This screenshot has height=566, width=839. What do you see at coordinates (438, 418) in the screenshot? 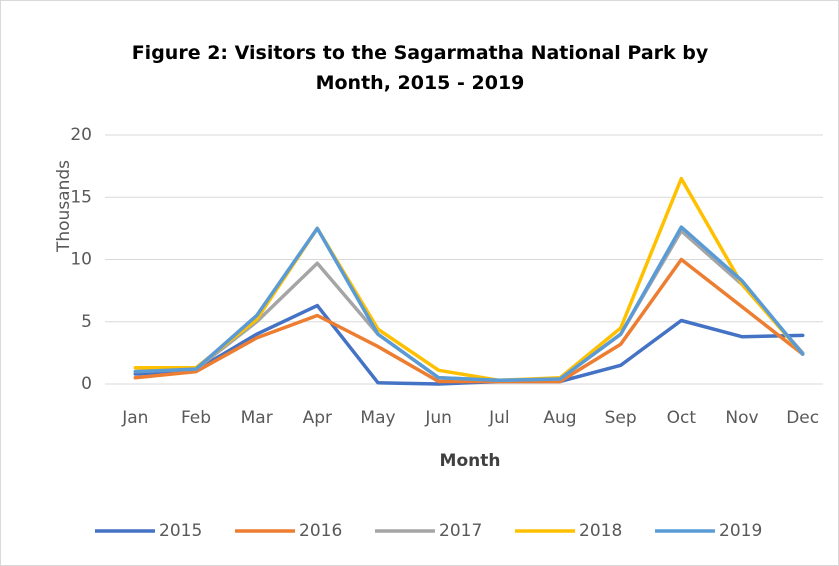
I see `x-tick-label: Jun` at bounding box center [438, 418].